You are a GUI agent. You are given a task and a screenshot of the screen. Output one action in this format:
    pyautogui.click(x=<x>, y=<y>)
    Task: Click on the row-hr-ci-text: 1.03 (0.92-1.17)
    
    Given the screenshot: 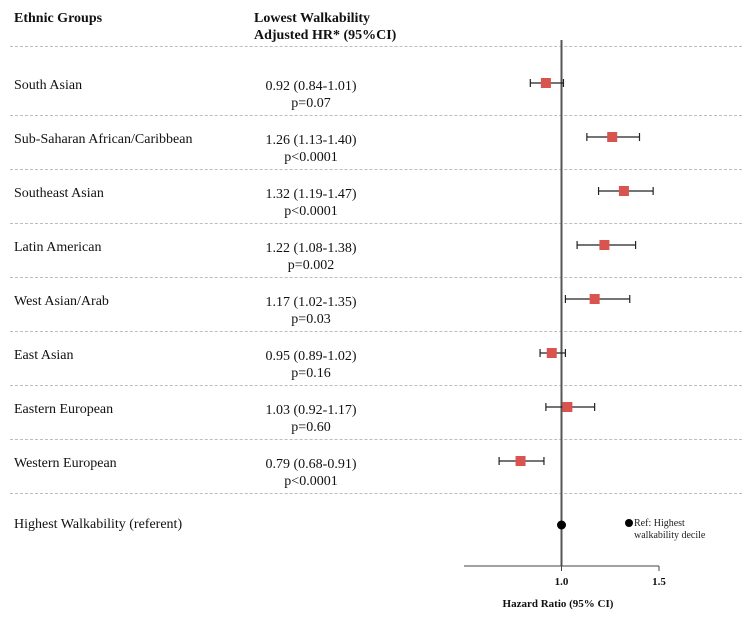 What is the action you would take?
    pyautogui.click(x=311, y=410)
    